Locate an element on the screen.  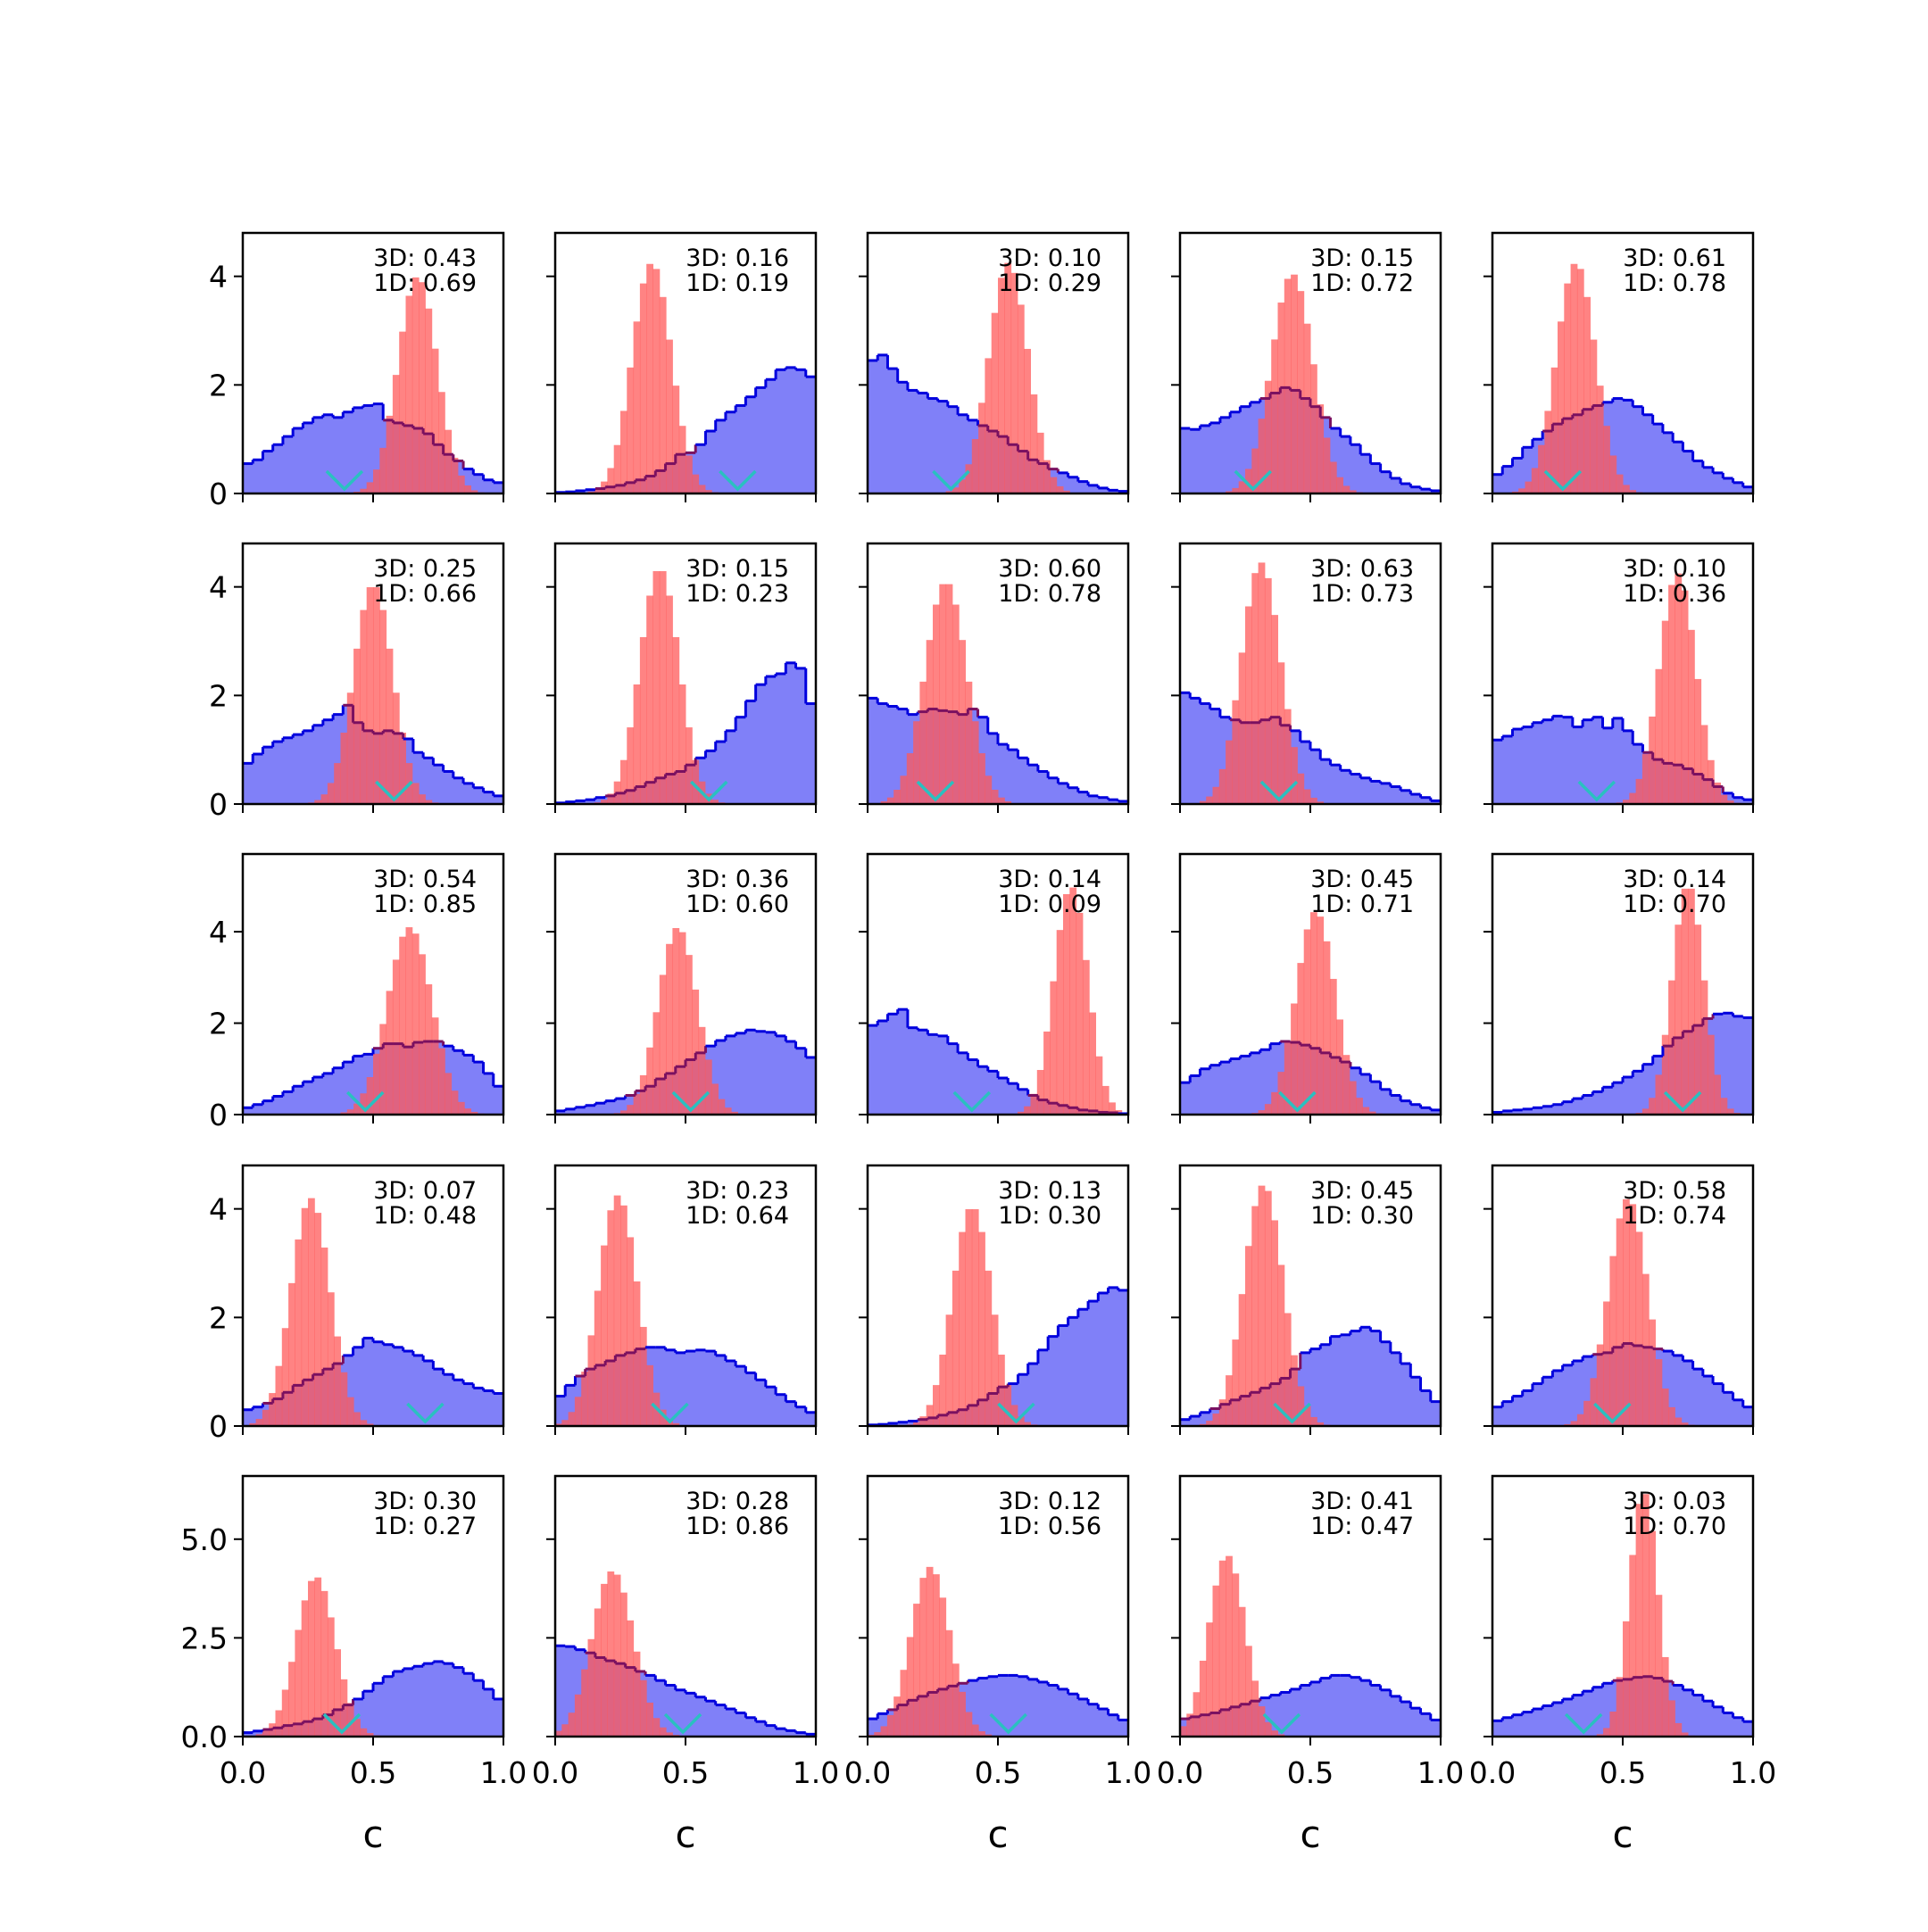
x-tick-label: 0.5 is located at coordinates (685, 1772).